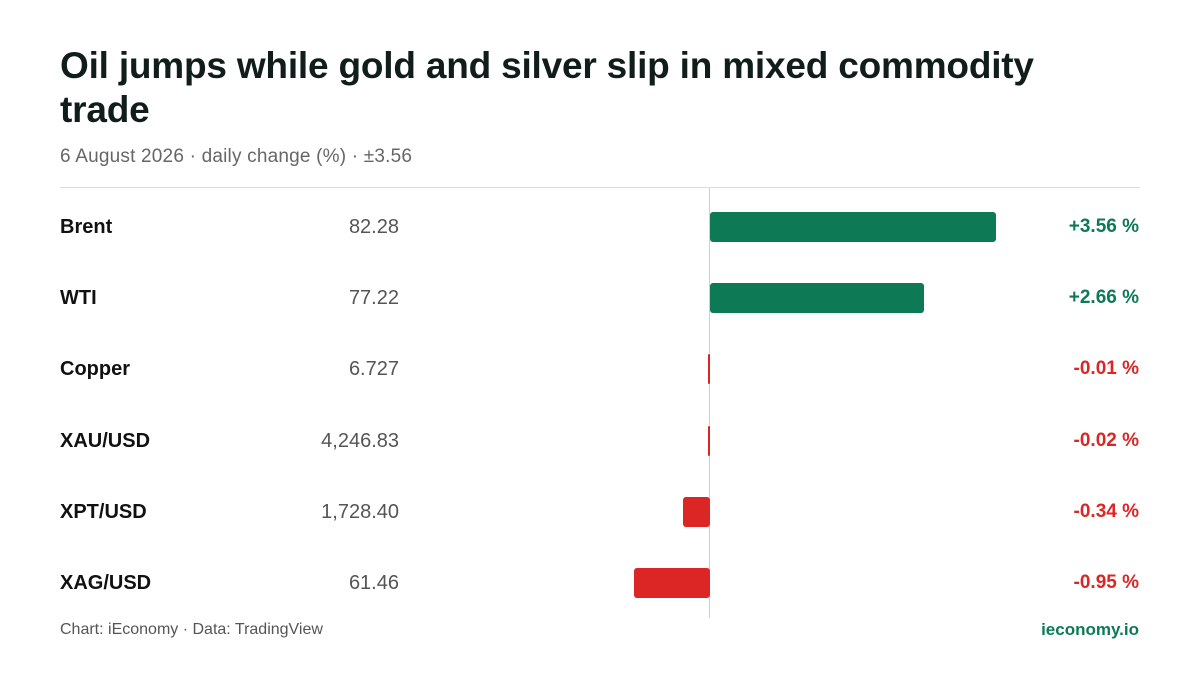 The image size is (1200, 675). What do you see at coordinates (1103, 298) in the screenshot?
I see `change-value-label: +2.66 %` at bounding box center [1103, 298].